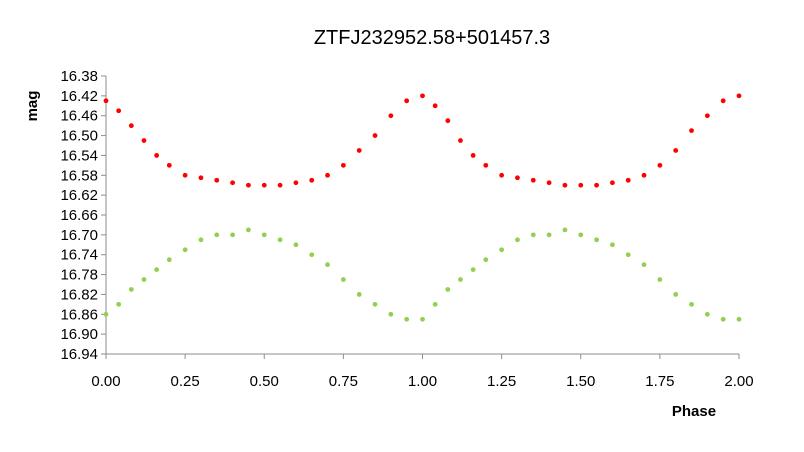 Image resolution: width=804 pixels, height=452 pixels. I want to click on y-tick-label: 16.70, so click(79, 235).